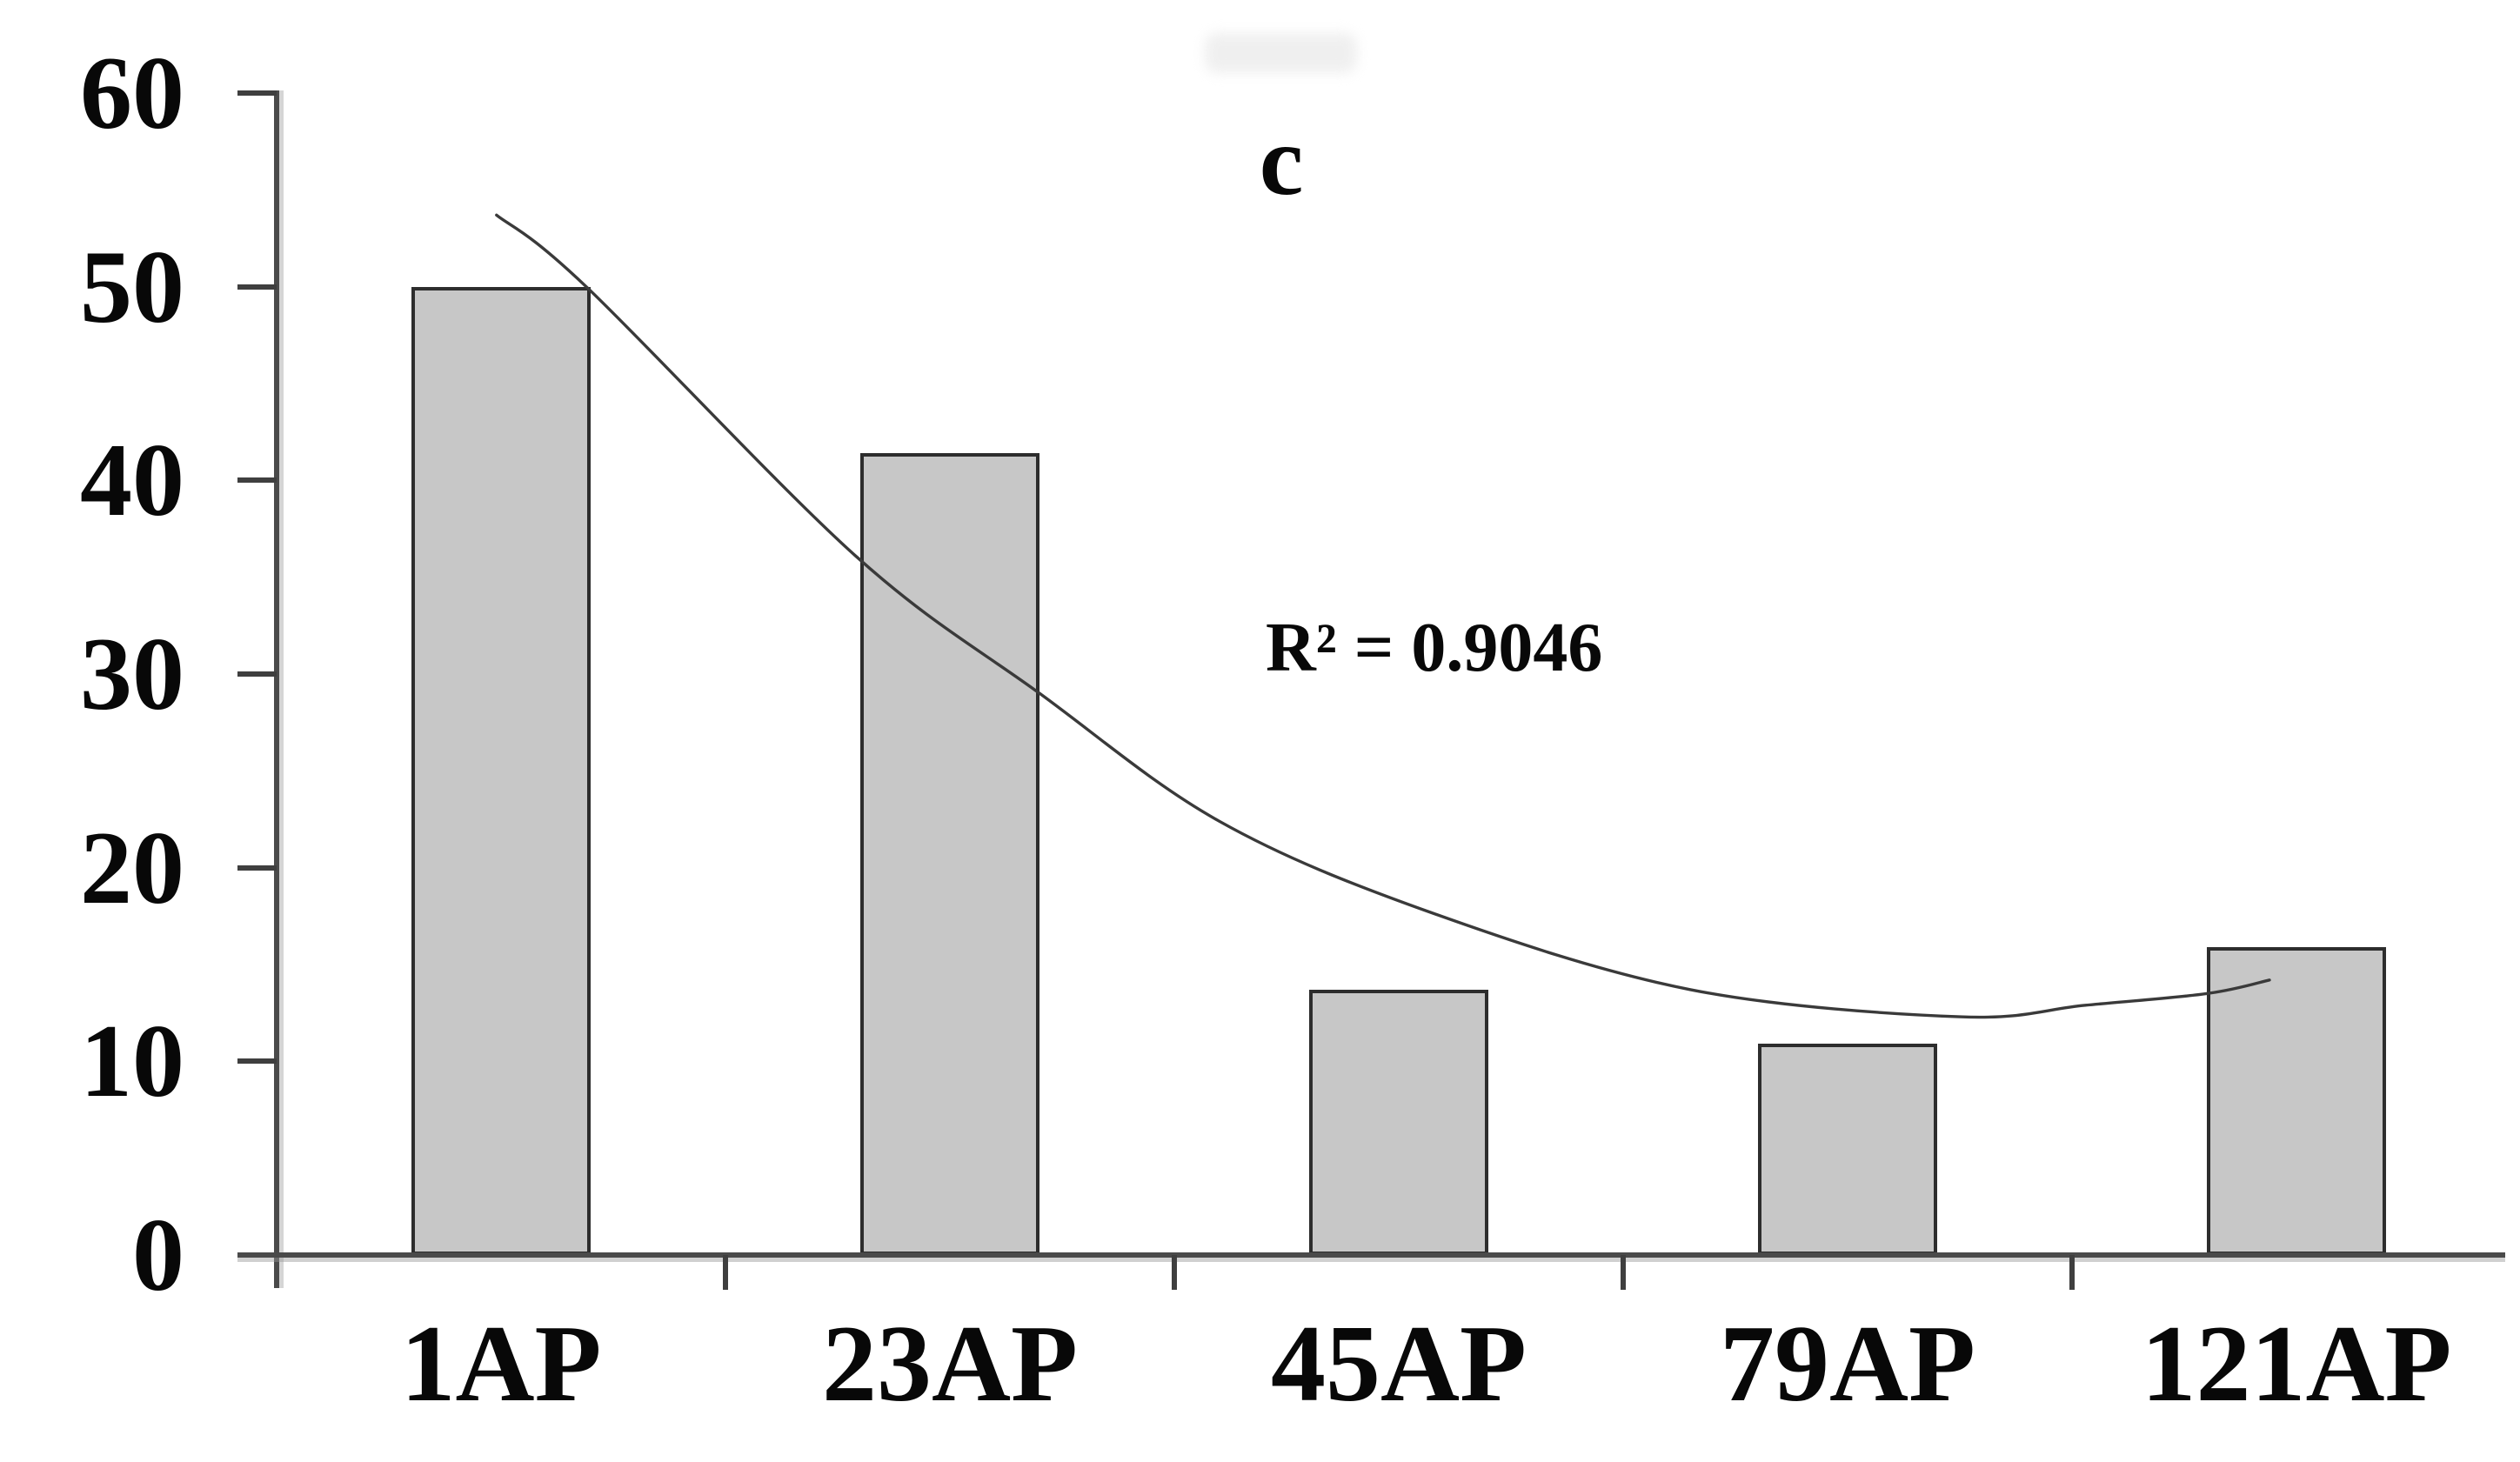  I want to click on x-category-label: 79AP, so click(1847, 1365).